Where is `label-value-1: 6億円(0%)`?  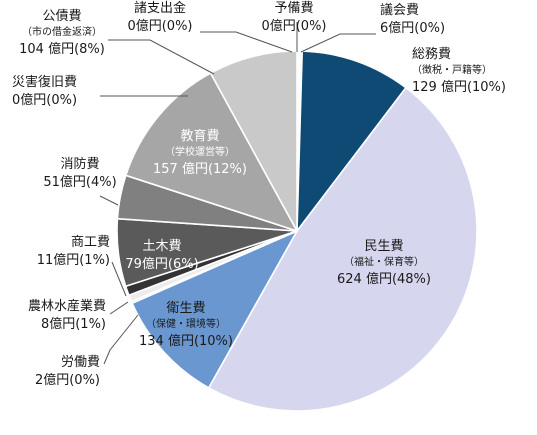
label-value-1: 6億円(0%) is located at coordinates (412, 28).